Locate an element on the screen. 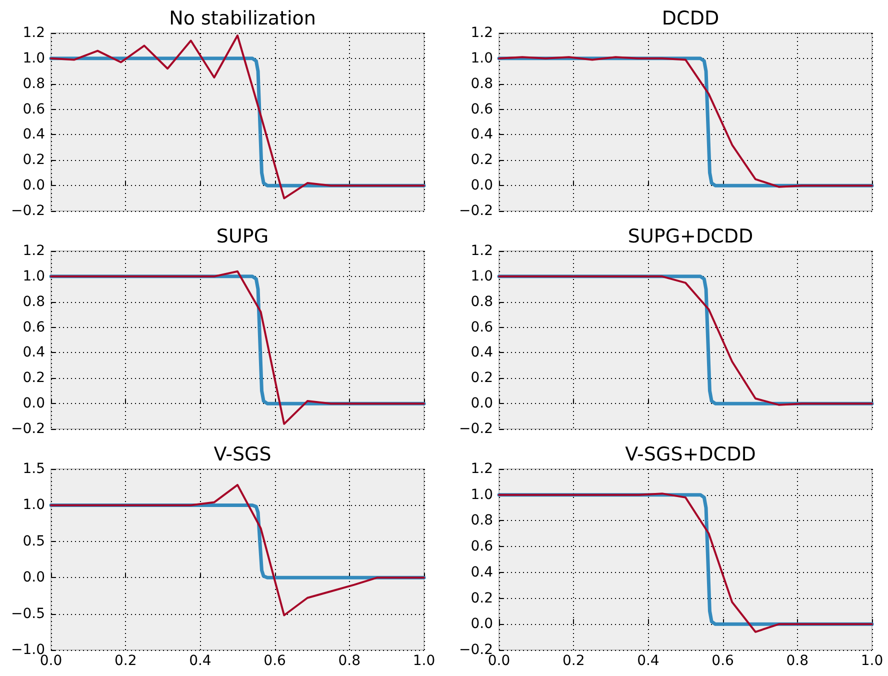 The width and height of the screenshot is (888, 676). chart-title: V-SGS+DCDD is located at coordinates (690, 455).